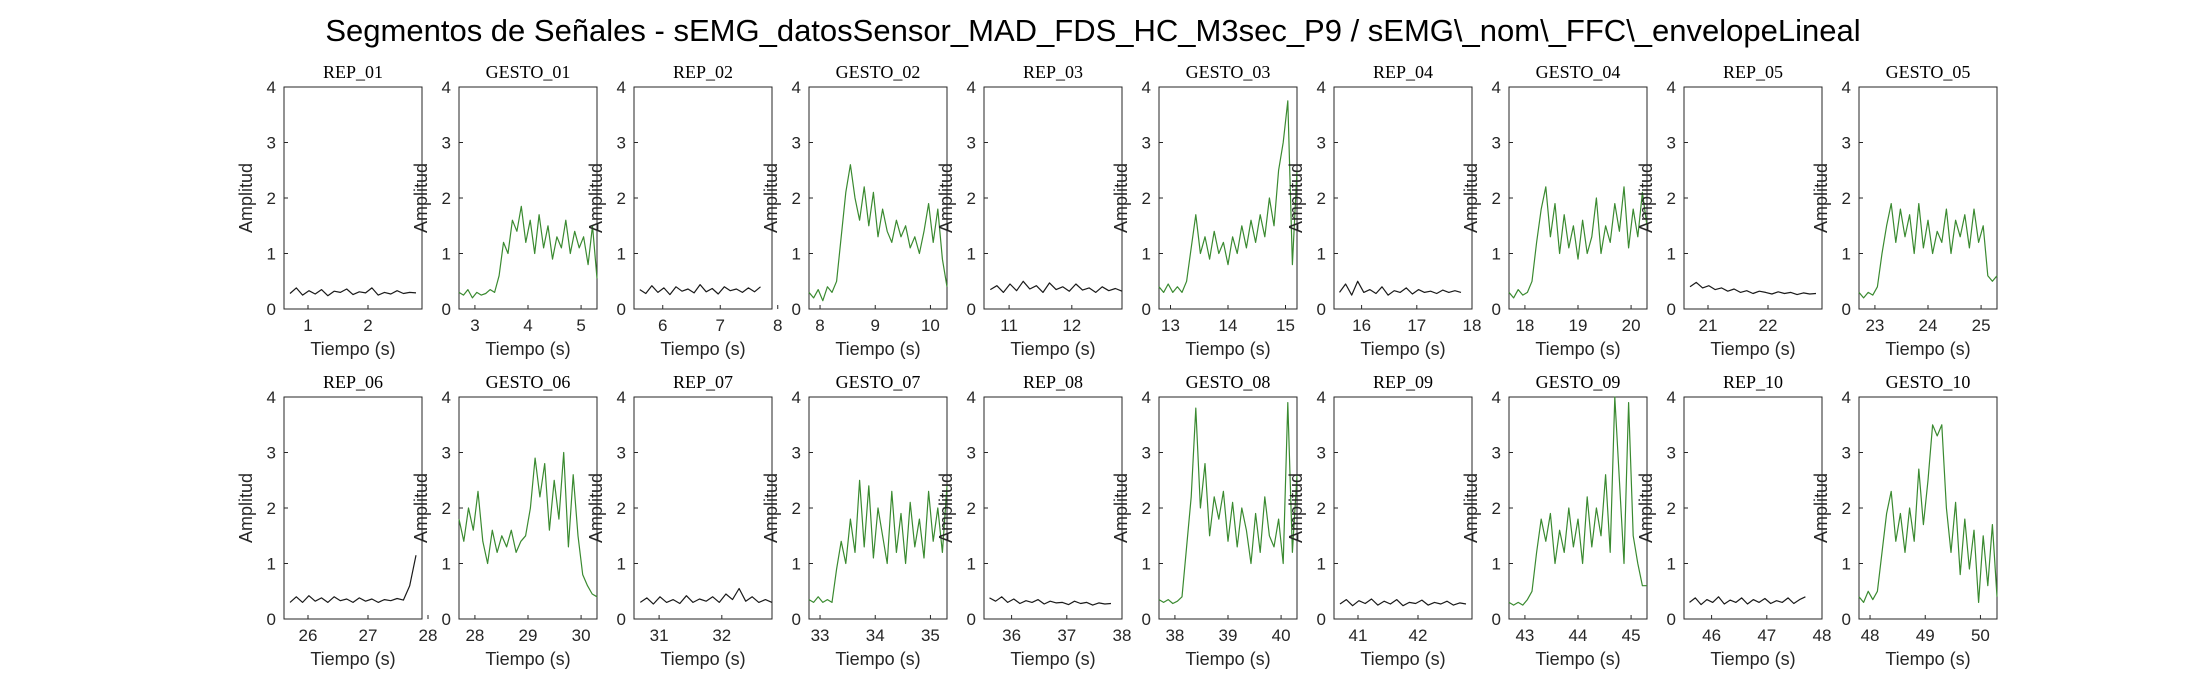 The image size is (2187, 688). Describe the element at coordinates (353, 382) in the screenshot. I see `subplot-title: REP_06` at that location.